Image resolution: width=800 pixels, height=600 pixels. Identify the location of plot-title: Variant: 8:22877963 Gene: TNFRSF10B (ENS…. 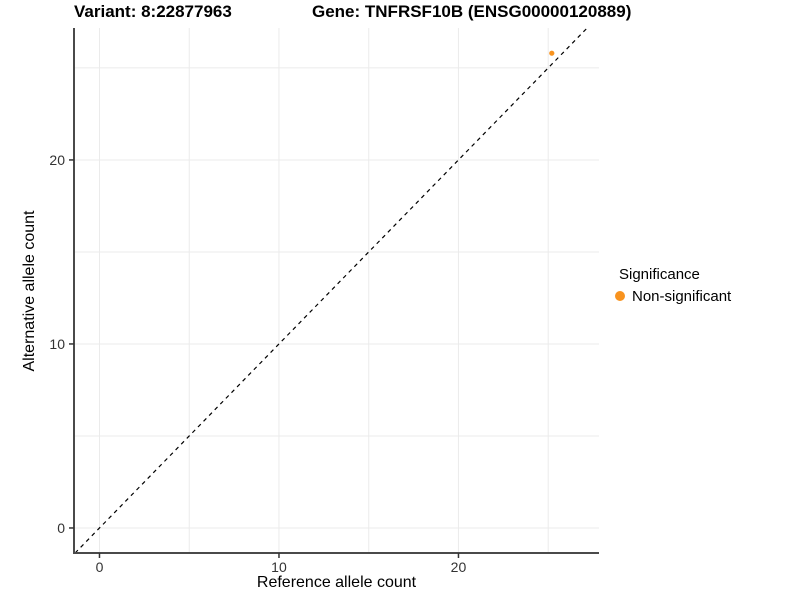
(400, 13).